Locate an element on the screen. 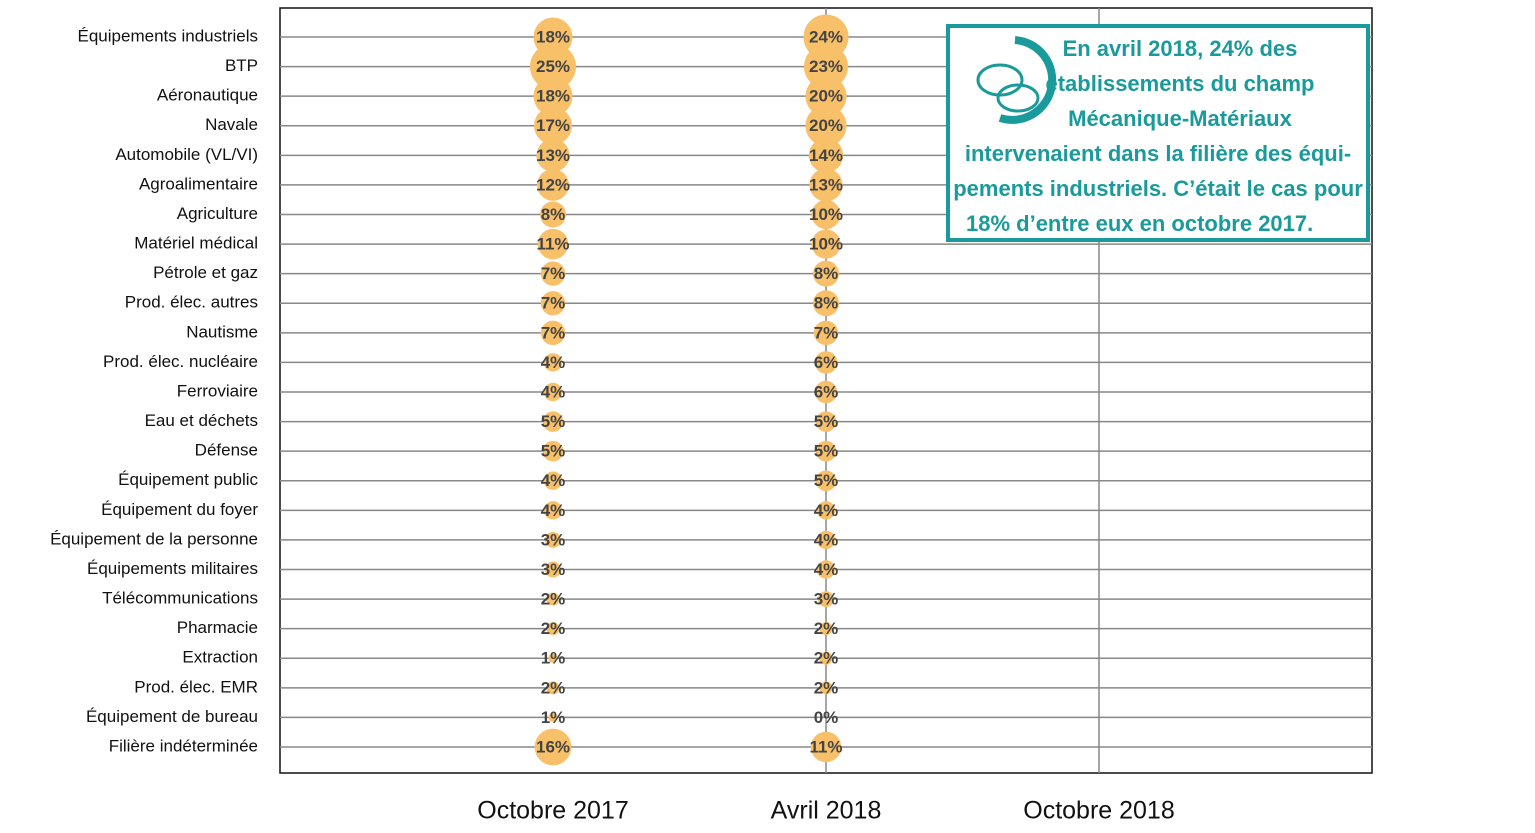  value-label: 13% is located at coordinates (553, 155).